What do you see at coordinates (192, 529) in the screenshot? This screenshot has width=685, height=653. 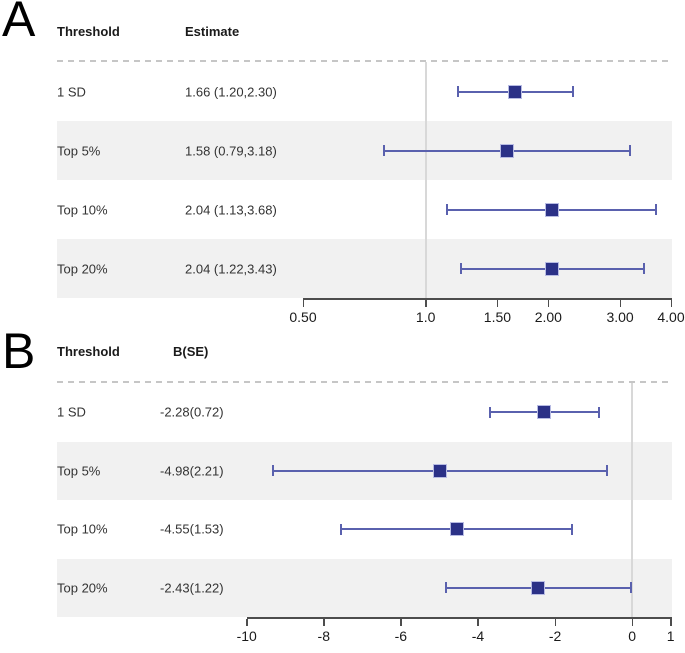 I see `row-estimate-text: -4.55(1.53)` at bounding box center [192, 529].